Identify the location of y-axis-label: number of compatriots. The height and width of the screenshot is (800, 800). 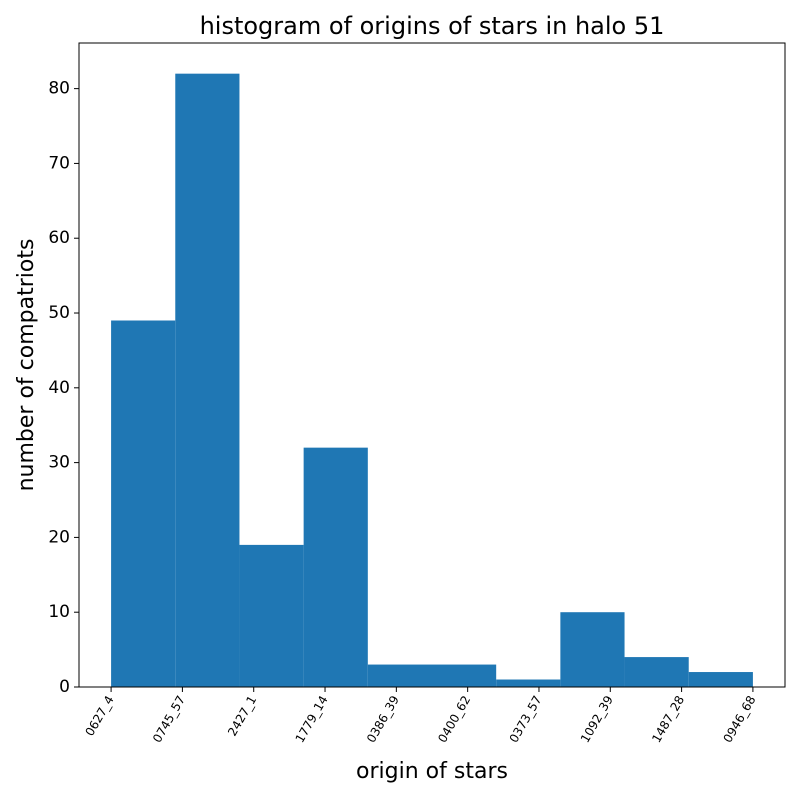
(26, 365).